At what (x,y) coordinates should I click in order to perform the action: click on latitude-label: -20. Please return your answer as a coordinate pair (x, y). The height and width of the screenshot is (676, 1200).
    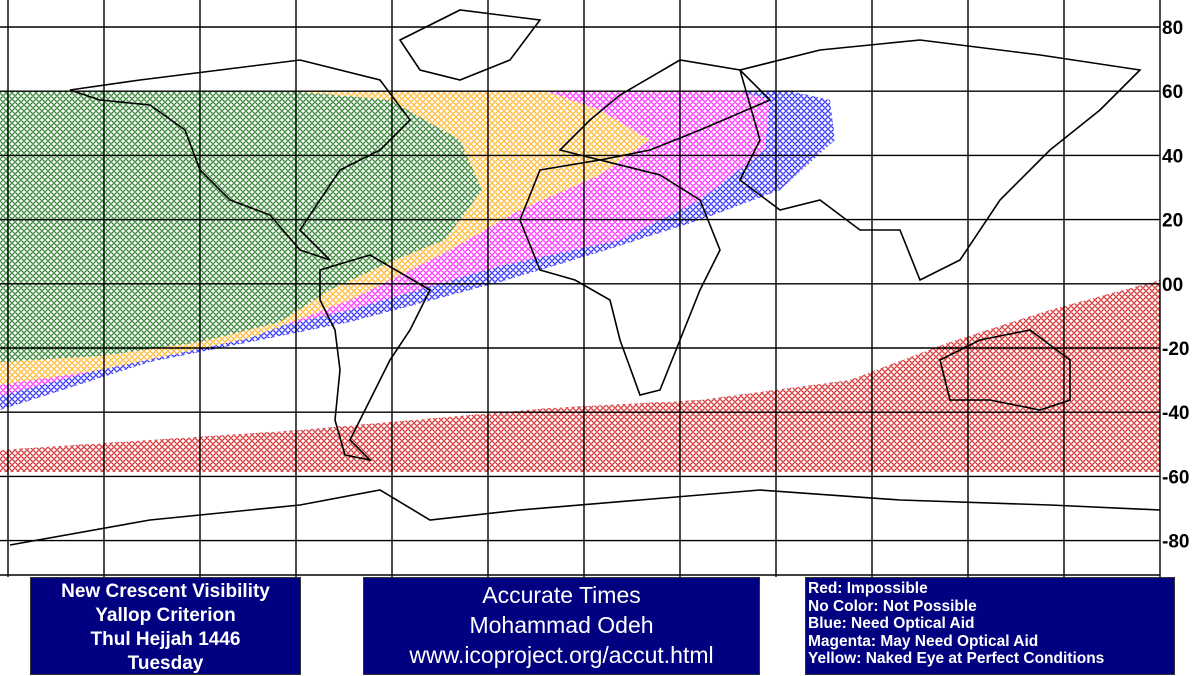
    Looking at the image, I should click on (1175, 349).